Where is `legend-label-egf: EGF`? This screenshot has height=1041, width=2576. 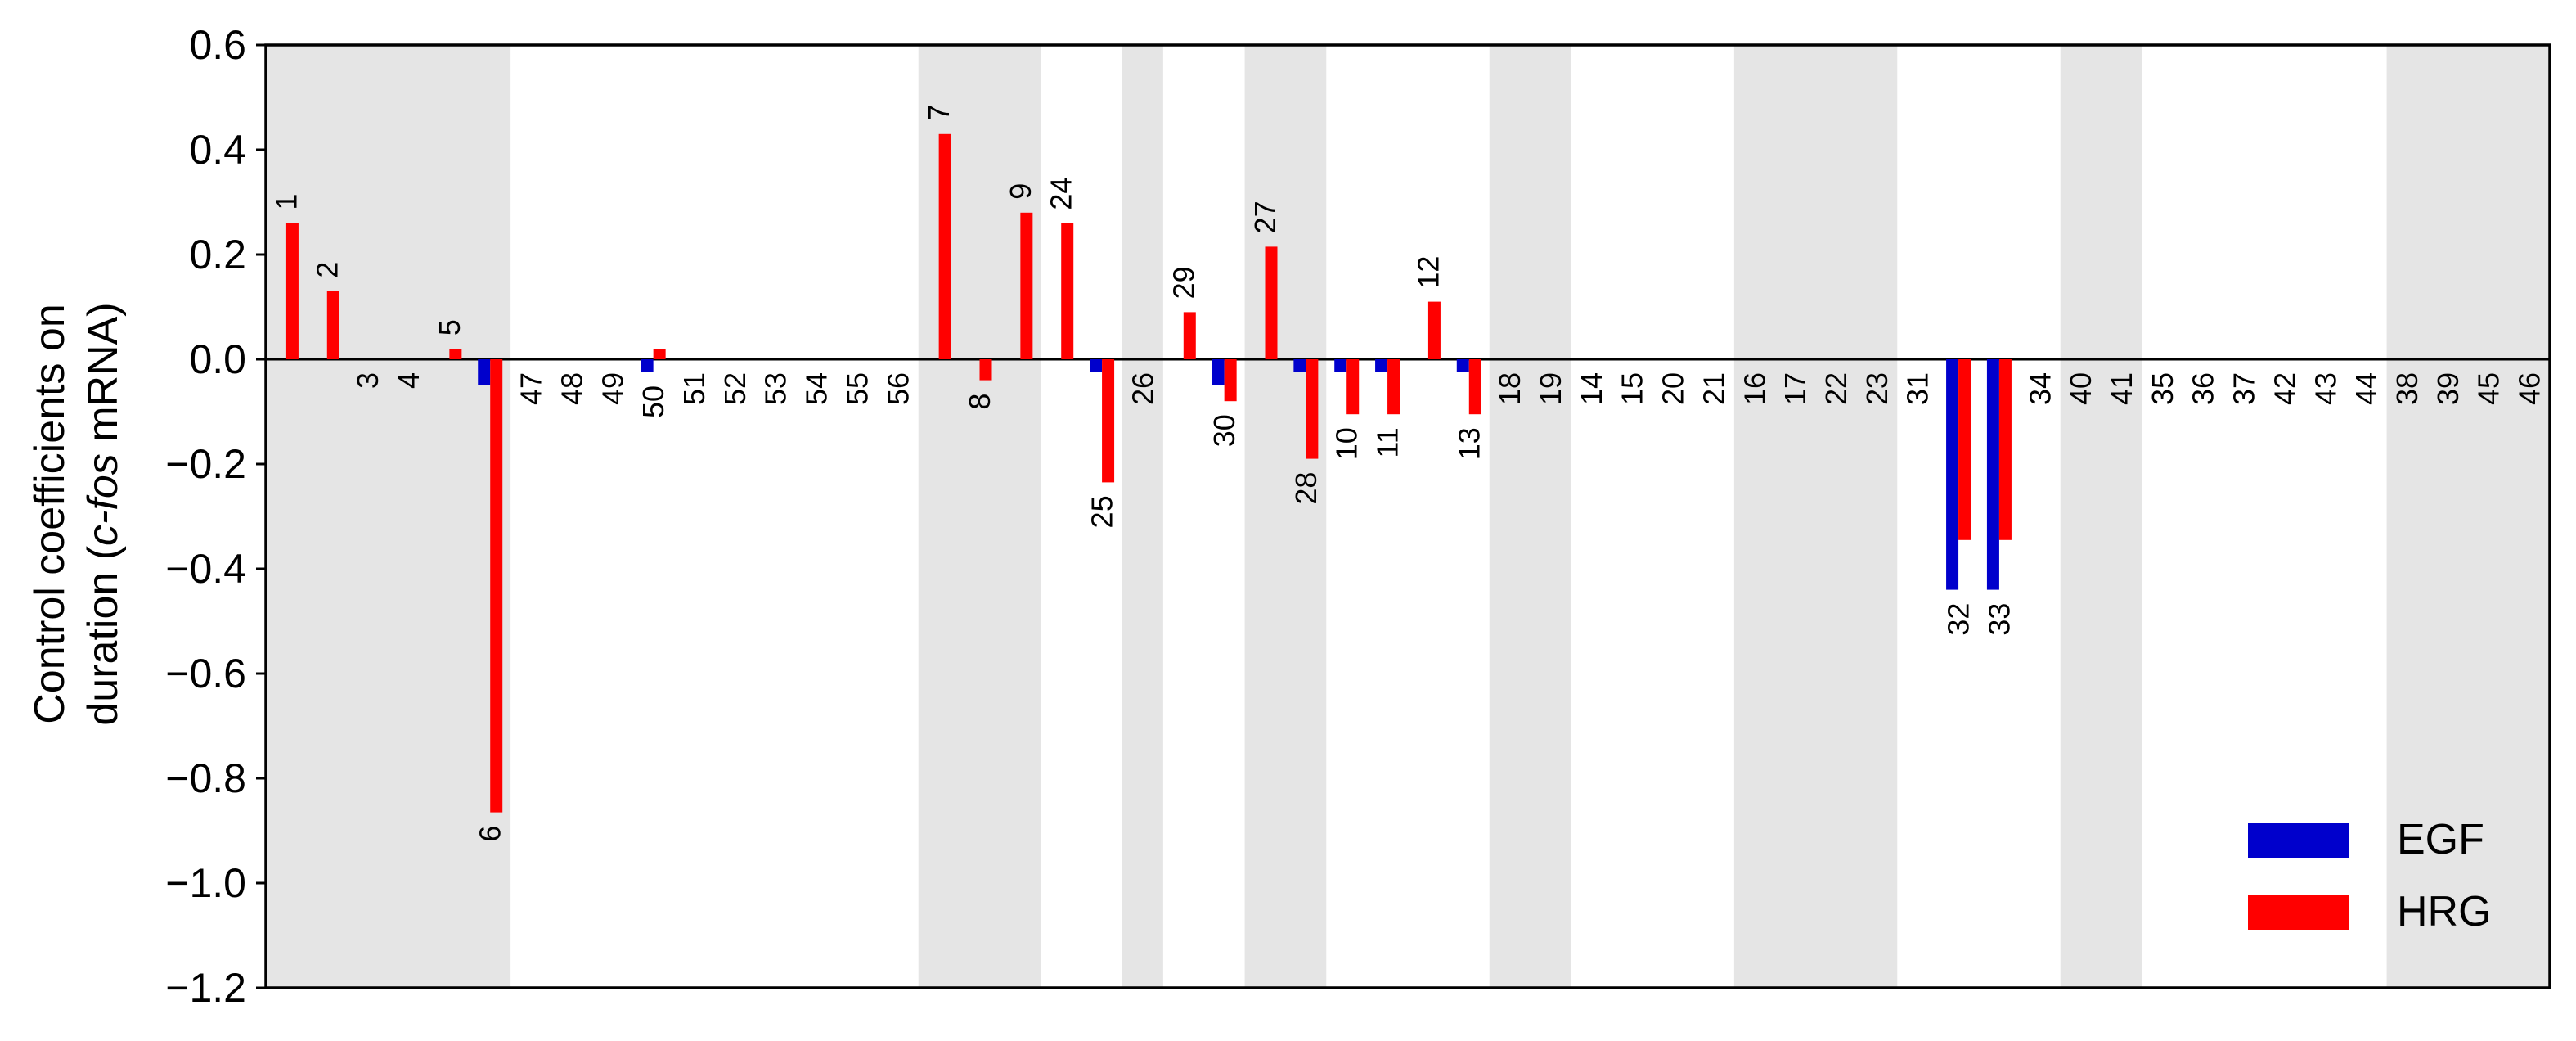
legend-label-egf: EGF is located at coordinates (2441, 839).